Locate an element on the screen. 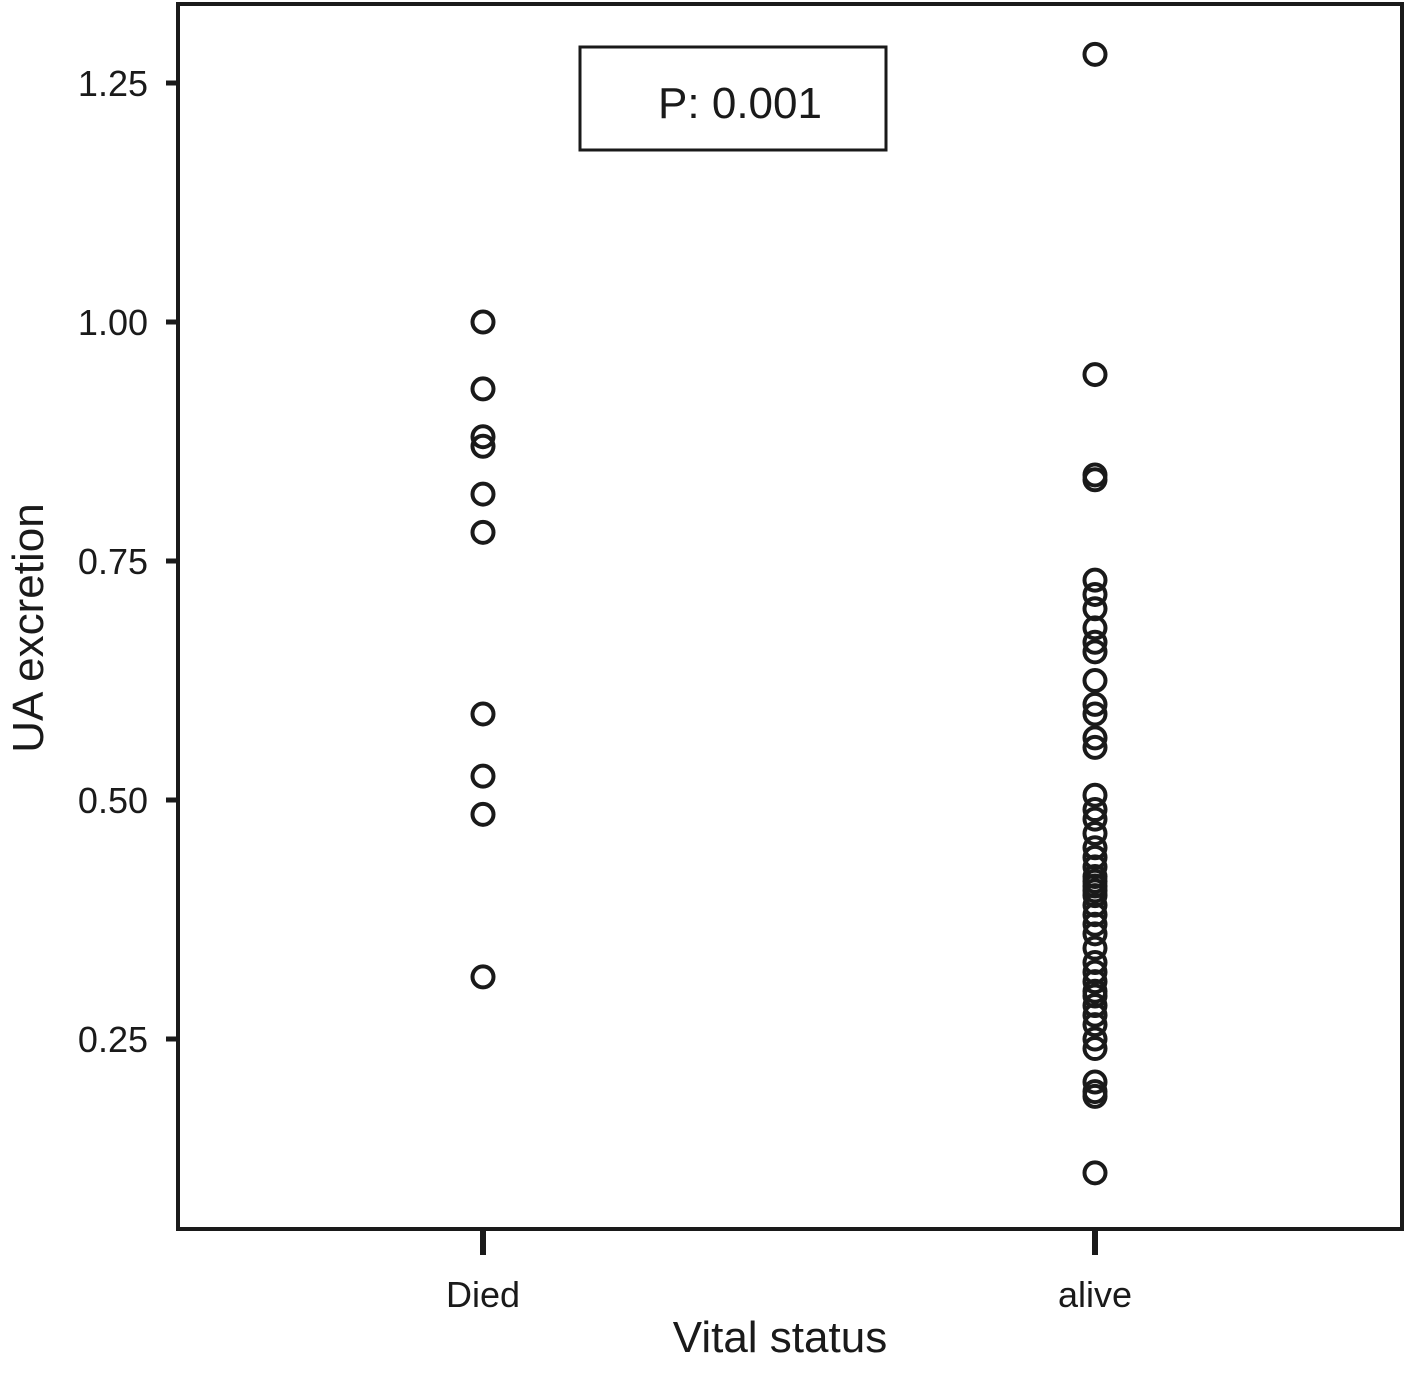  x-tick-label: Died is located at coordinates (483, 1294).